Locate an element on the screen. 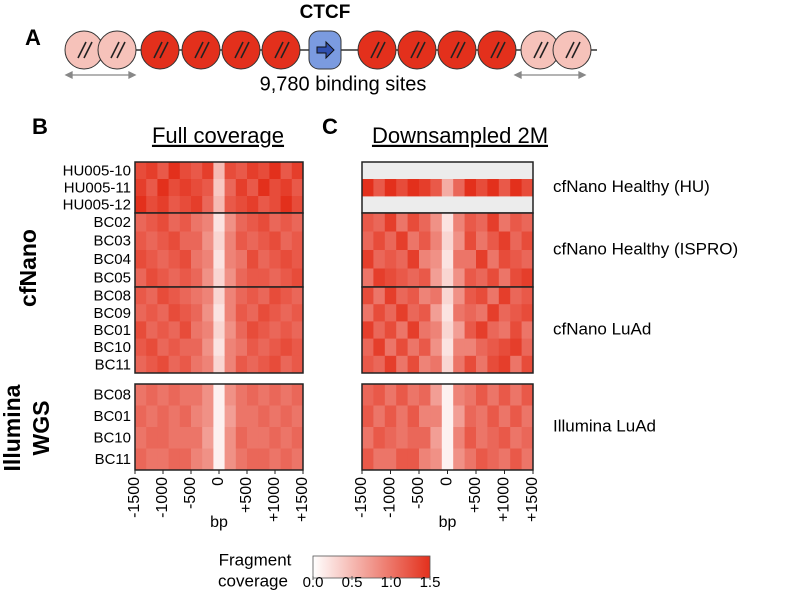  x-axis-label: bp is located at coordinates (219, 522).